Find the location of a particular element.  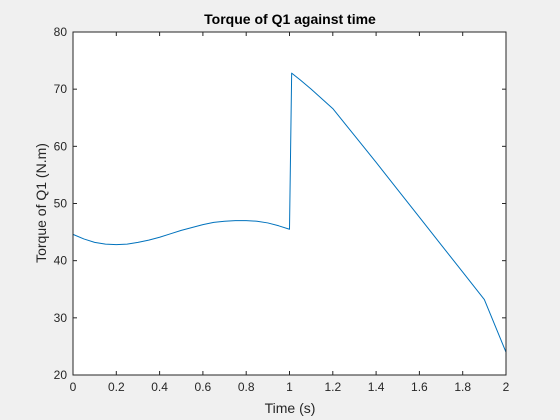

x-tick-label: 1.6 is located at coordinates (419, 387).